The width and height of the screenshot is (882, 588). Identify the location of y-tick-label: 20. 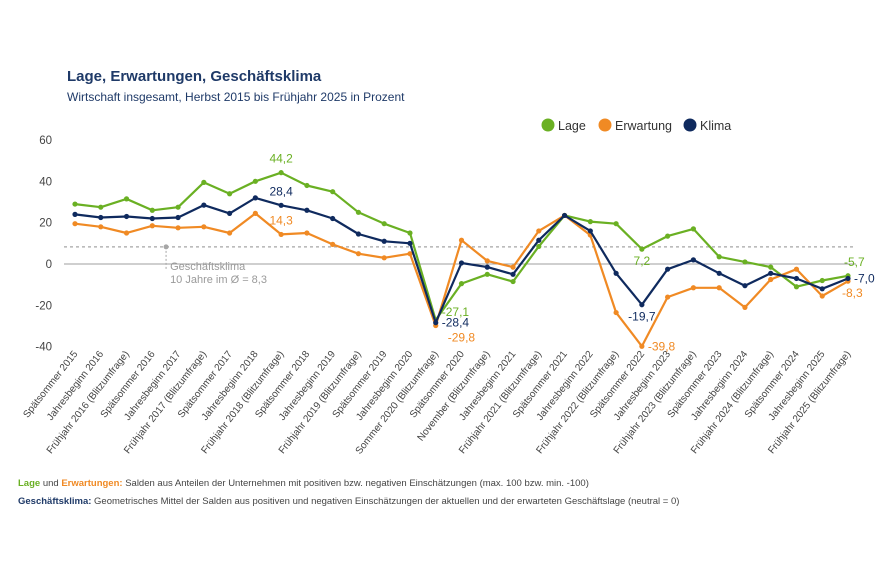
(45, 224).